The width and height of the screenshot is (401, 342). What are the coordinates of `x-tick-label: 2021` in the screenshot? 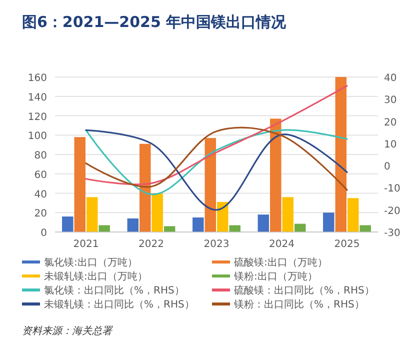 It's located at (86, 244).